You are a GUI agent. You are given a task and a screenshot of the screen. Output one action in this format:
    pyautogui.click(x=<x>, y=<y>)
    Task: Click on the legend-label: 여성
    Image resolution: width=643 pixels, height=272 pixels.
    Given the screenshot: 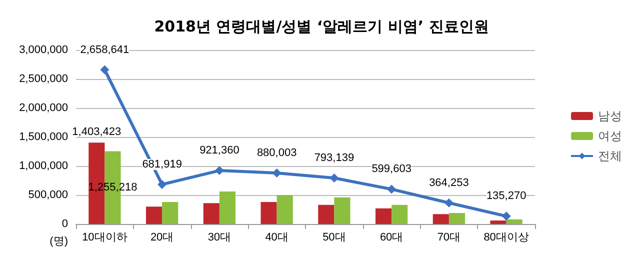 What is the action you would take?
    pyautogui.click(x=610, y=136)
    